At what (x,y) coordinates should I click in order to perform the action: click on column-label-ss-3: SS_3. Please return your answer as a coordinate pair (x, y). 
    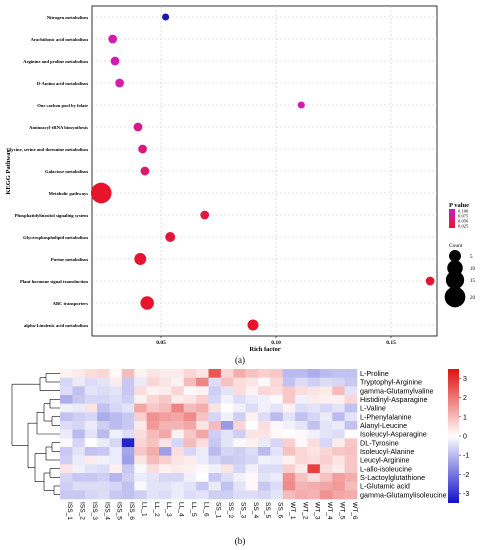
    Looking at the image, I should click on (242, 510).